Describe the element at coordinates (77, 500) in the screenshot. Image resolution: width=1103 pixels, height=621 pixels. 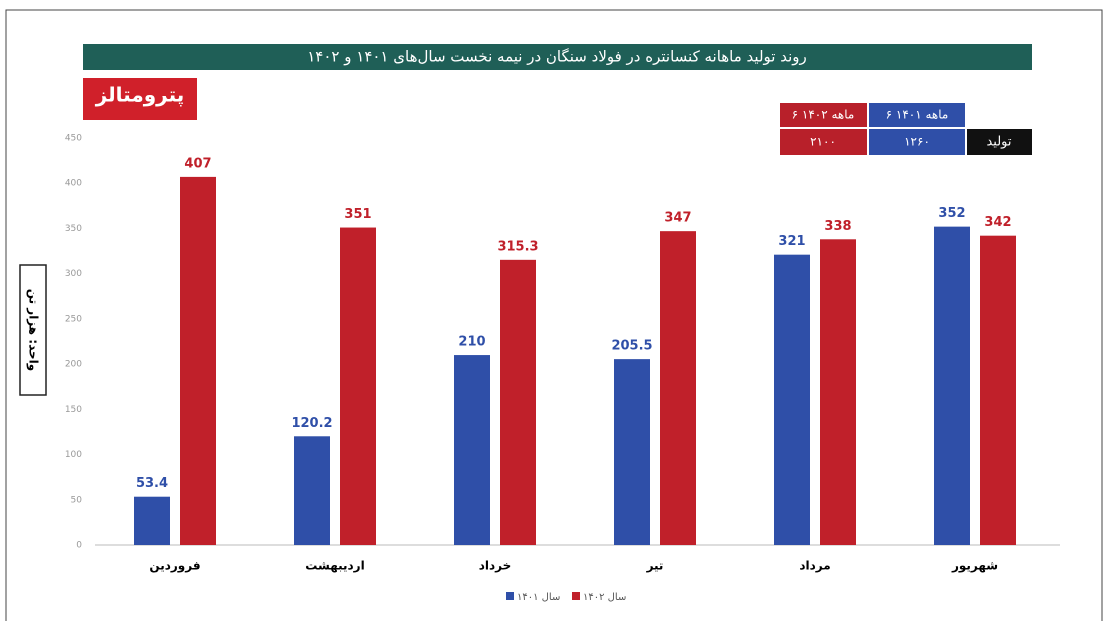
I see `y-tick-label: 50` at that location.